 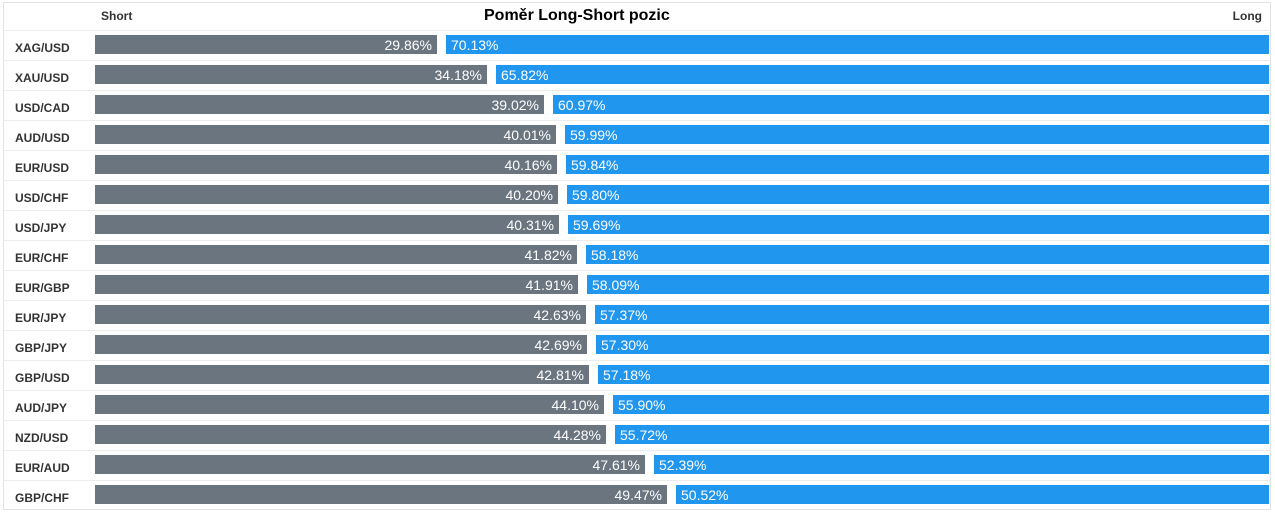 What do you see at coordinates (548, 255) in the screenshot?
I see `short-value-label: 41.82%` at bounding box center [548, 255].